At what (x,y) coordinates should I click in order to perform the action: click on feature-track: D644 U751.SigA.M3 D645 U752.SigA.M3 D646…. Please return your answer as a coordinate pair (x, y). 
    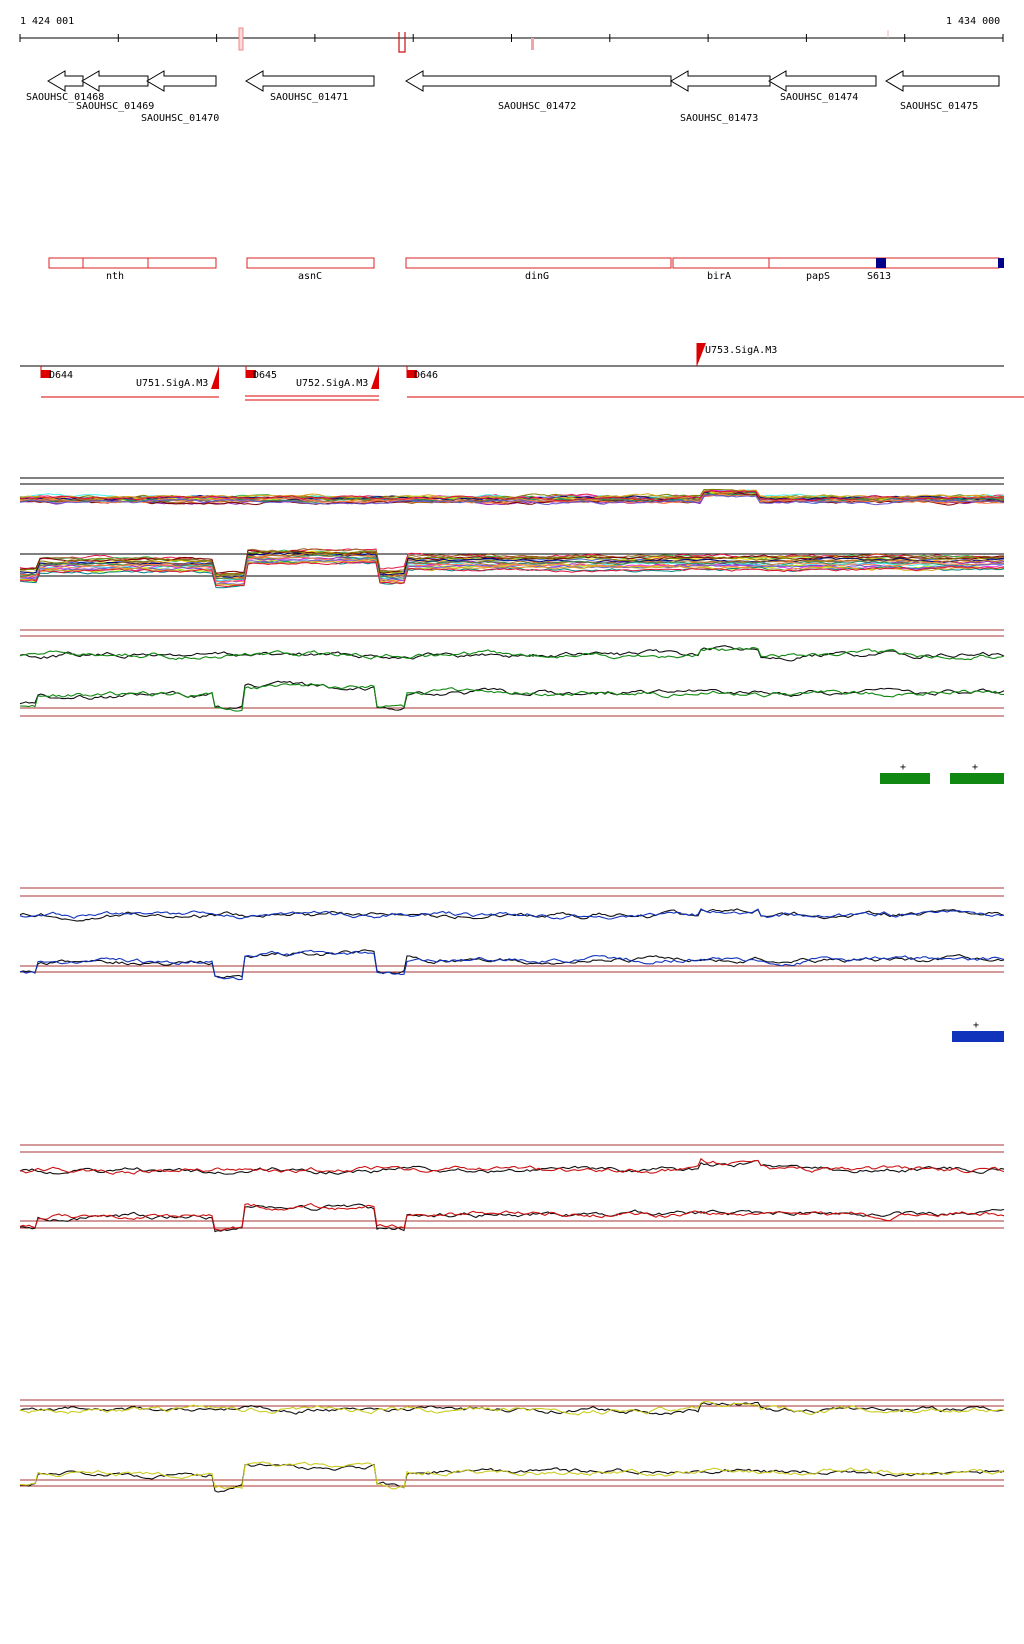
    Looking at the image, I should click on (522, 372).